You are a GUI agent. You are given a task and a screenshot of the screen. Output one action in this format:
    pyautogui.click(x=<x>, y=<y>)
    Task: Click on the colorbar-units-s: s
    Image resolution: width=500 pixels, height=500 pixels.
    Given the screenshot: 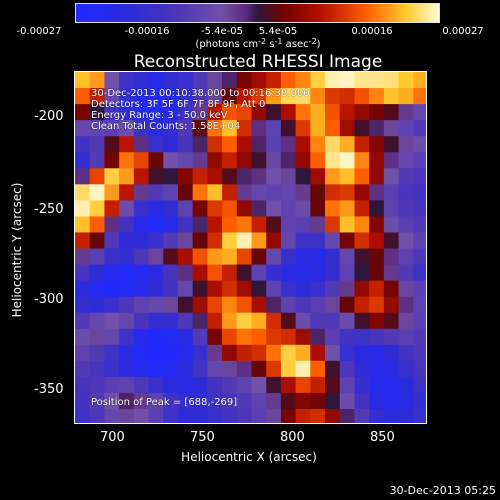 What is the action you would take?
    pyautogui.click(x=270, y=44)
    